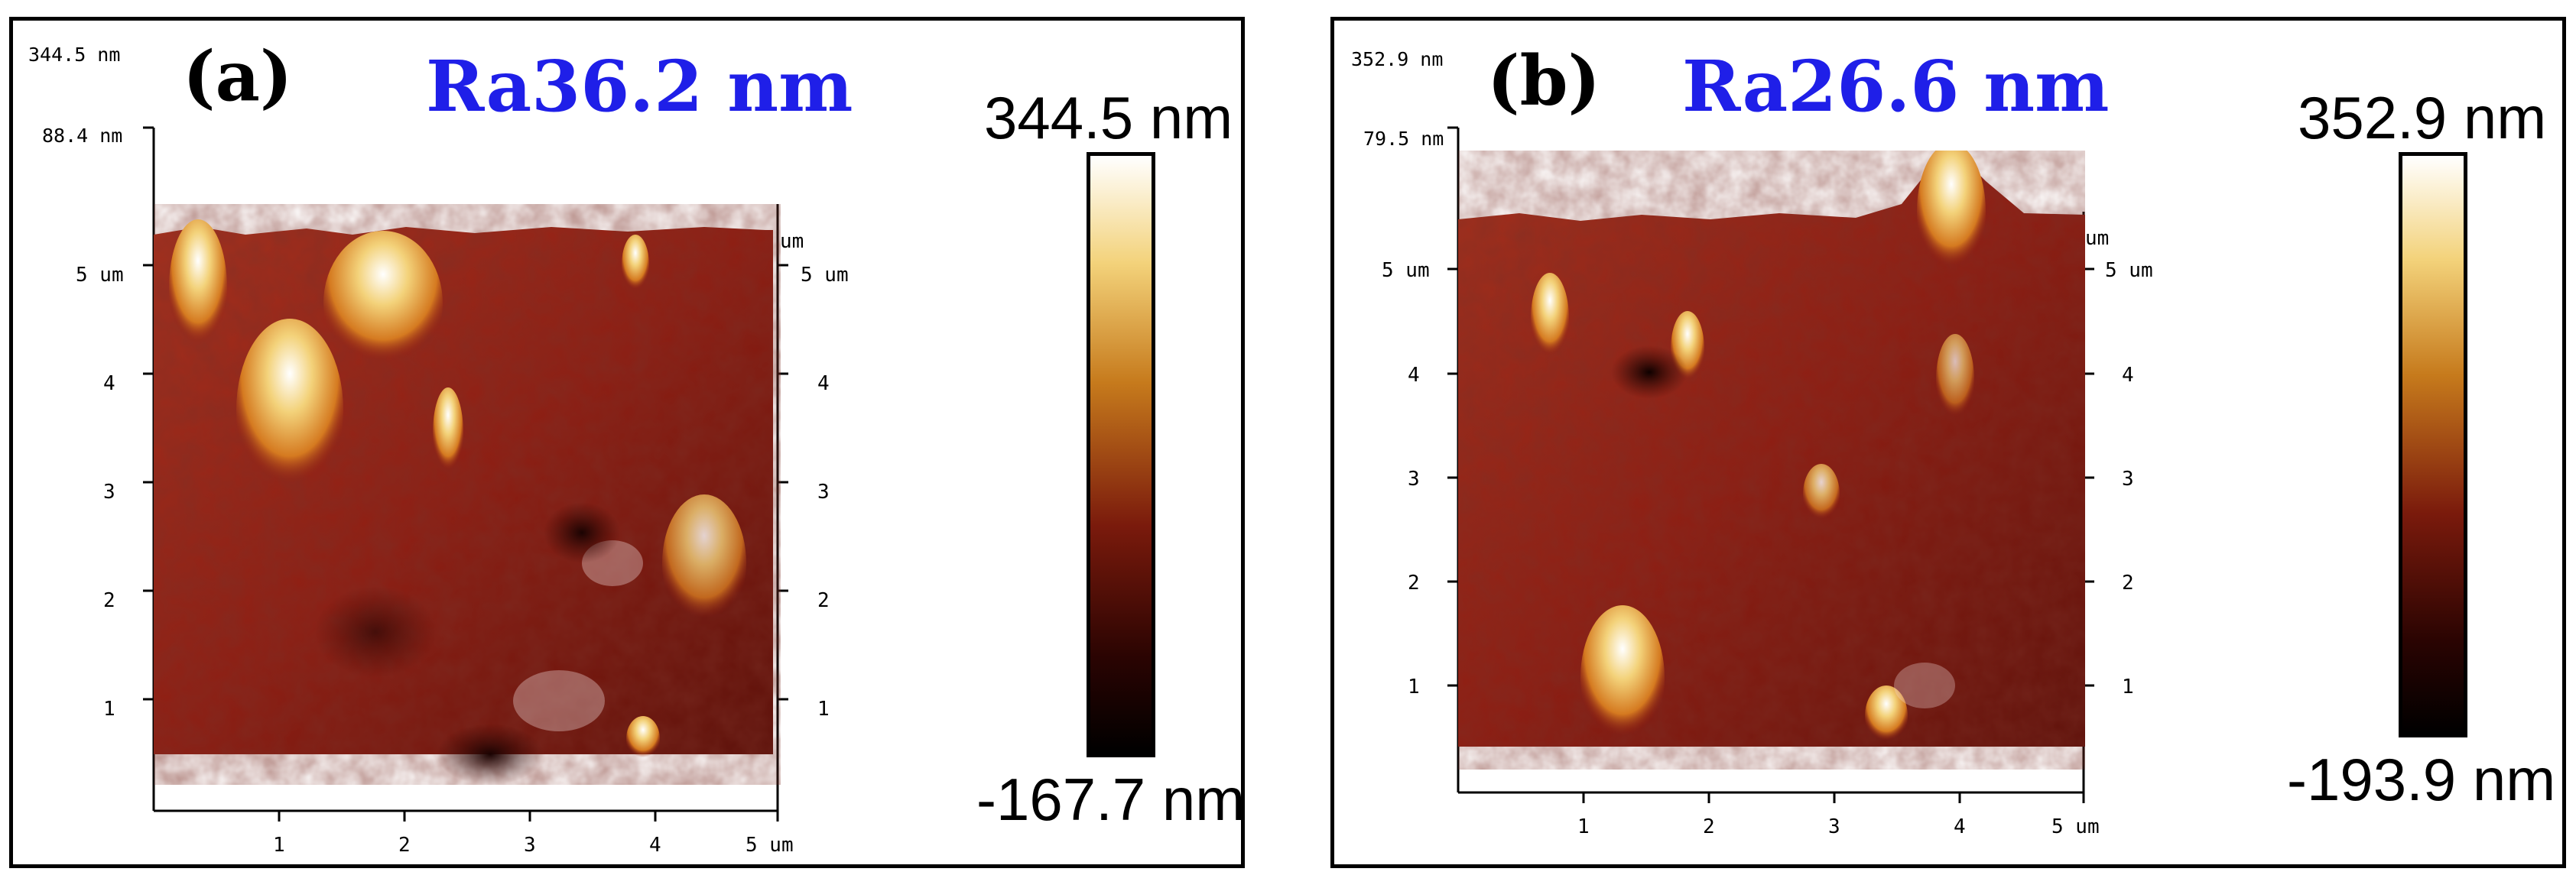 The width and height of the screenshot is (2576, 888). Describe the element at coordinates (1414, 376) in the screenshot. I see `y-tick-b-4: 4` at that location.